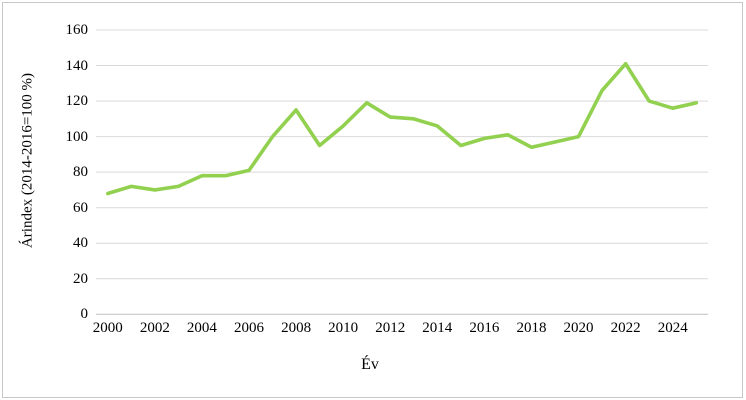 The height and width of the screenshot is (400, 746). I want to click on x-tick-label: 2018, so click(531, 328).